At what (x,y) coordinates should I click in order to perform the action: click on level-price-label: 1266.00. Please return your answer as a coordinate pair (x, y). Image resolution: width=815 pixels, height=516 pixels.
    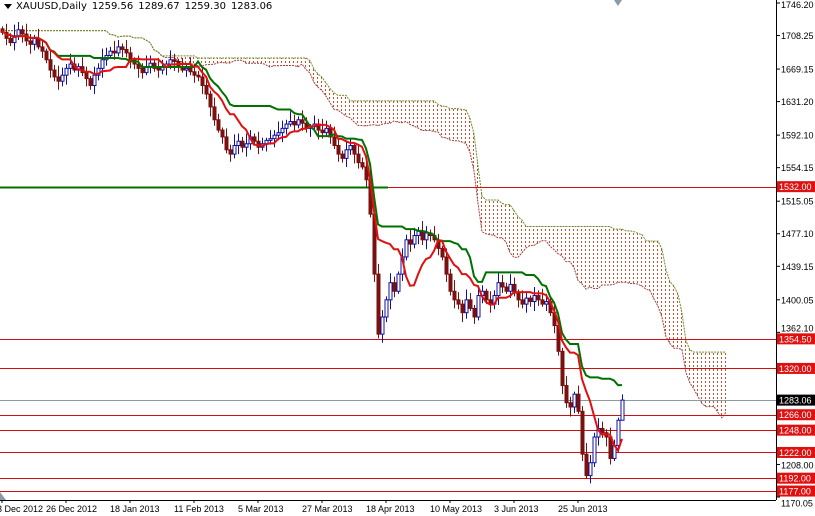
    Looking at the image, I should click on (795, 415).